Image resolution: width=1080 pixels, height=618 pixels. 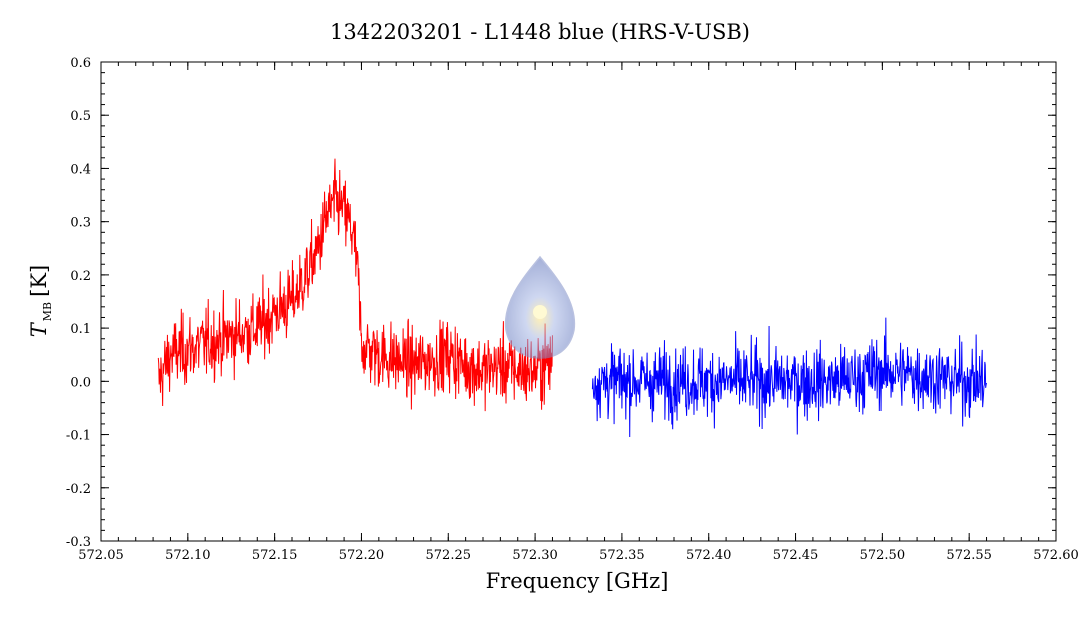 I want to click on x-tick-label: 572.15, so click(x=275, y=555).